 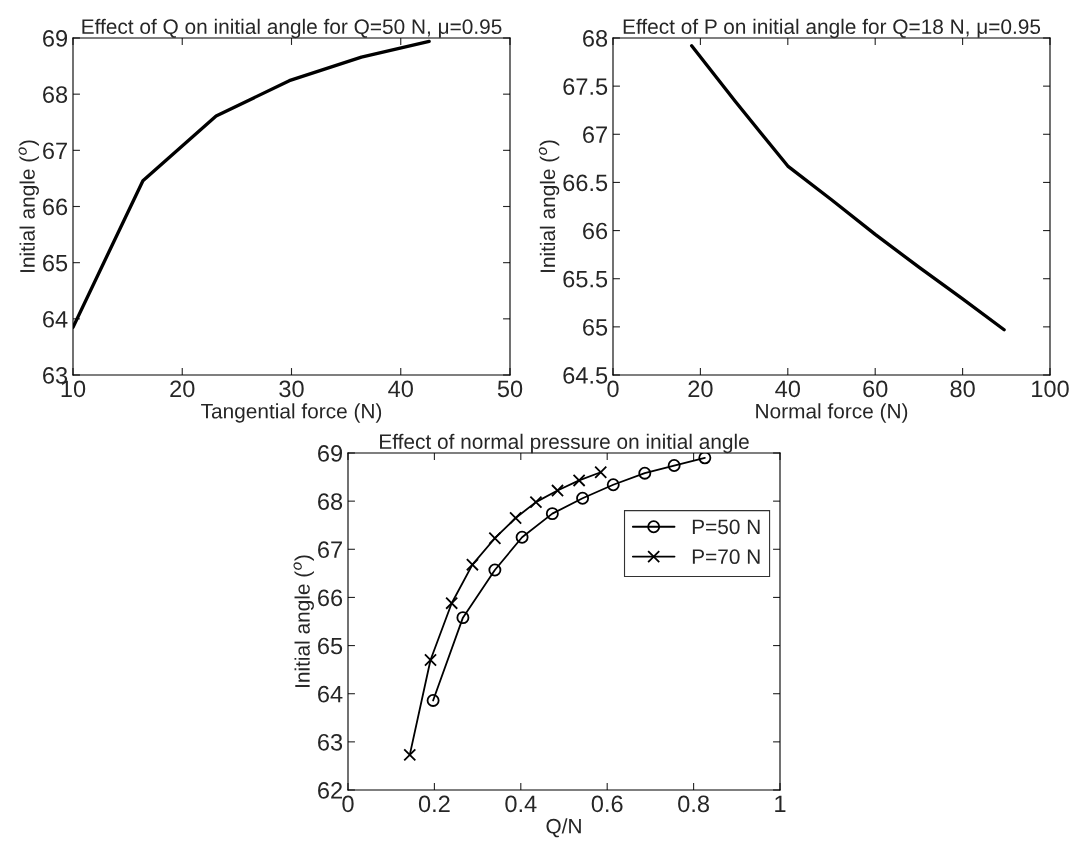 What do you see at coordinates (585, 279) in the screenshot?
I see `y-tick-label: 65.5` at bounding box center [585, 279].